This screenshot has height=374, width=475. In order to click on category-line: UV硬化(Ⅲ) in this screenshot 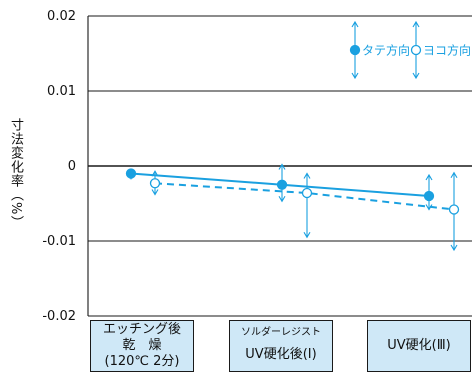, I will do `click(419, 345)`.